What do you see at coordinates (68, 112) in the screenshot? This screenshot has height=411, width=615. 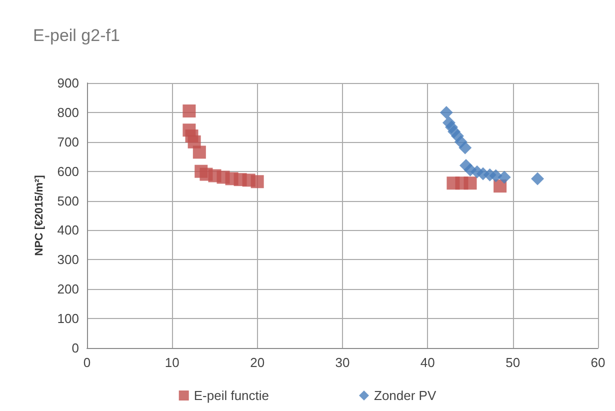 I see `y-tick-label: 800` at bounding box center [68, 112].